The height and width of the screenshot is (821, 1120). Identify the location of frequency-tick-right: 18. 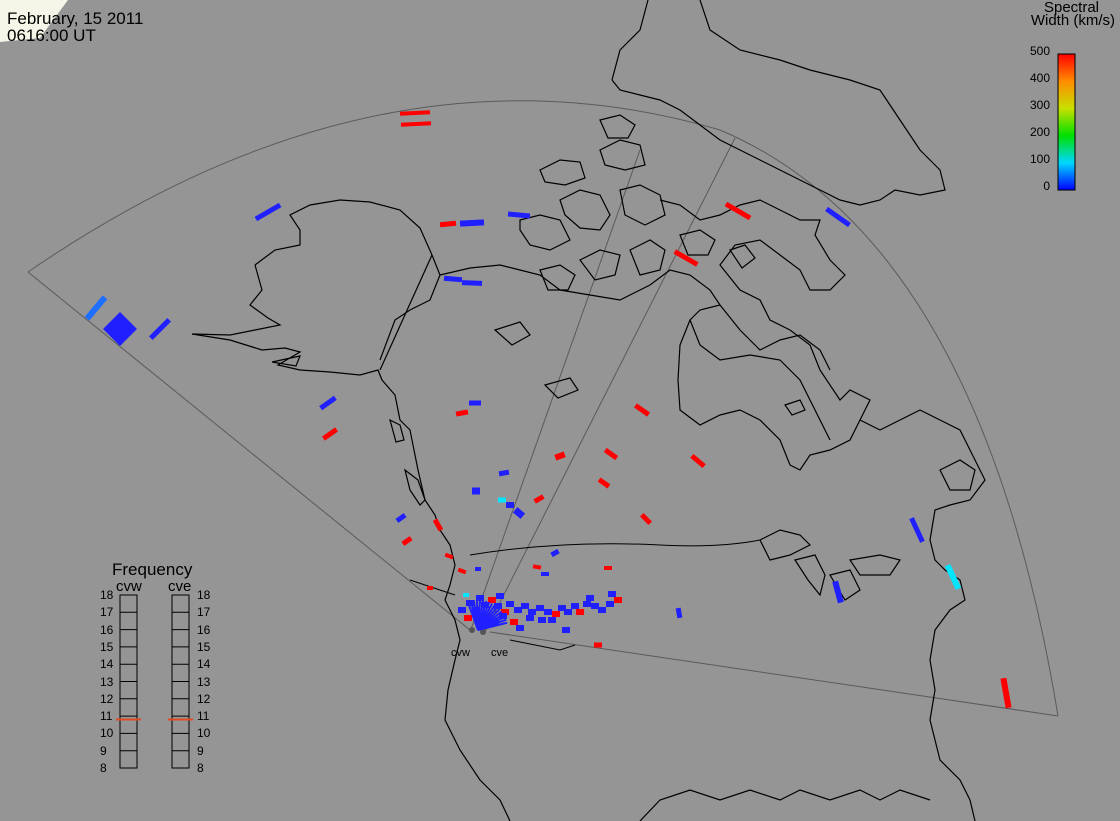
(204, 595).